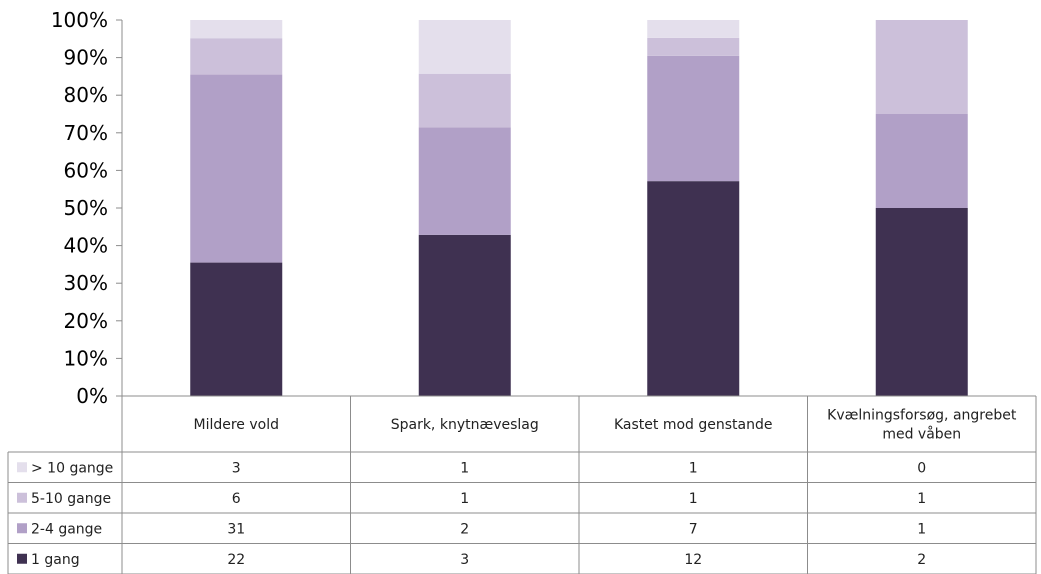 This screenshot has width=1041, height=574. I want to click on table-cell-value: 0, so click(921, 468).